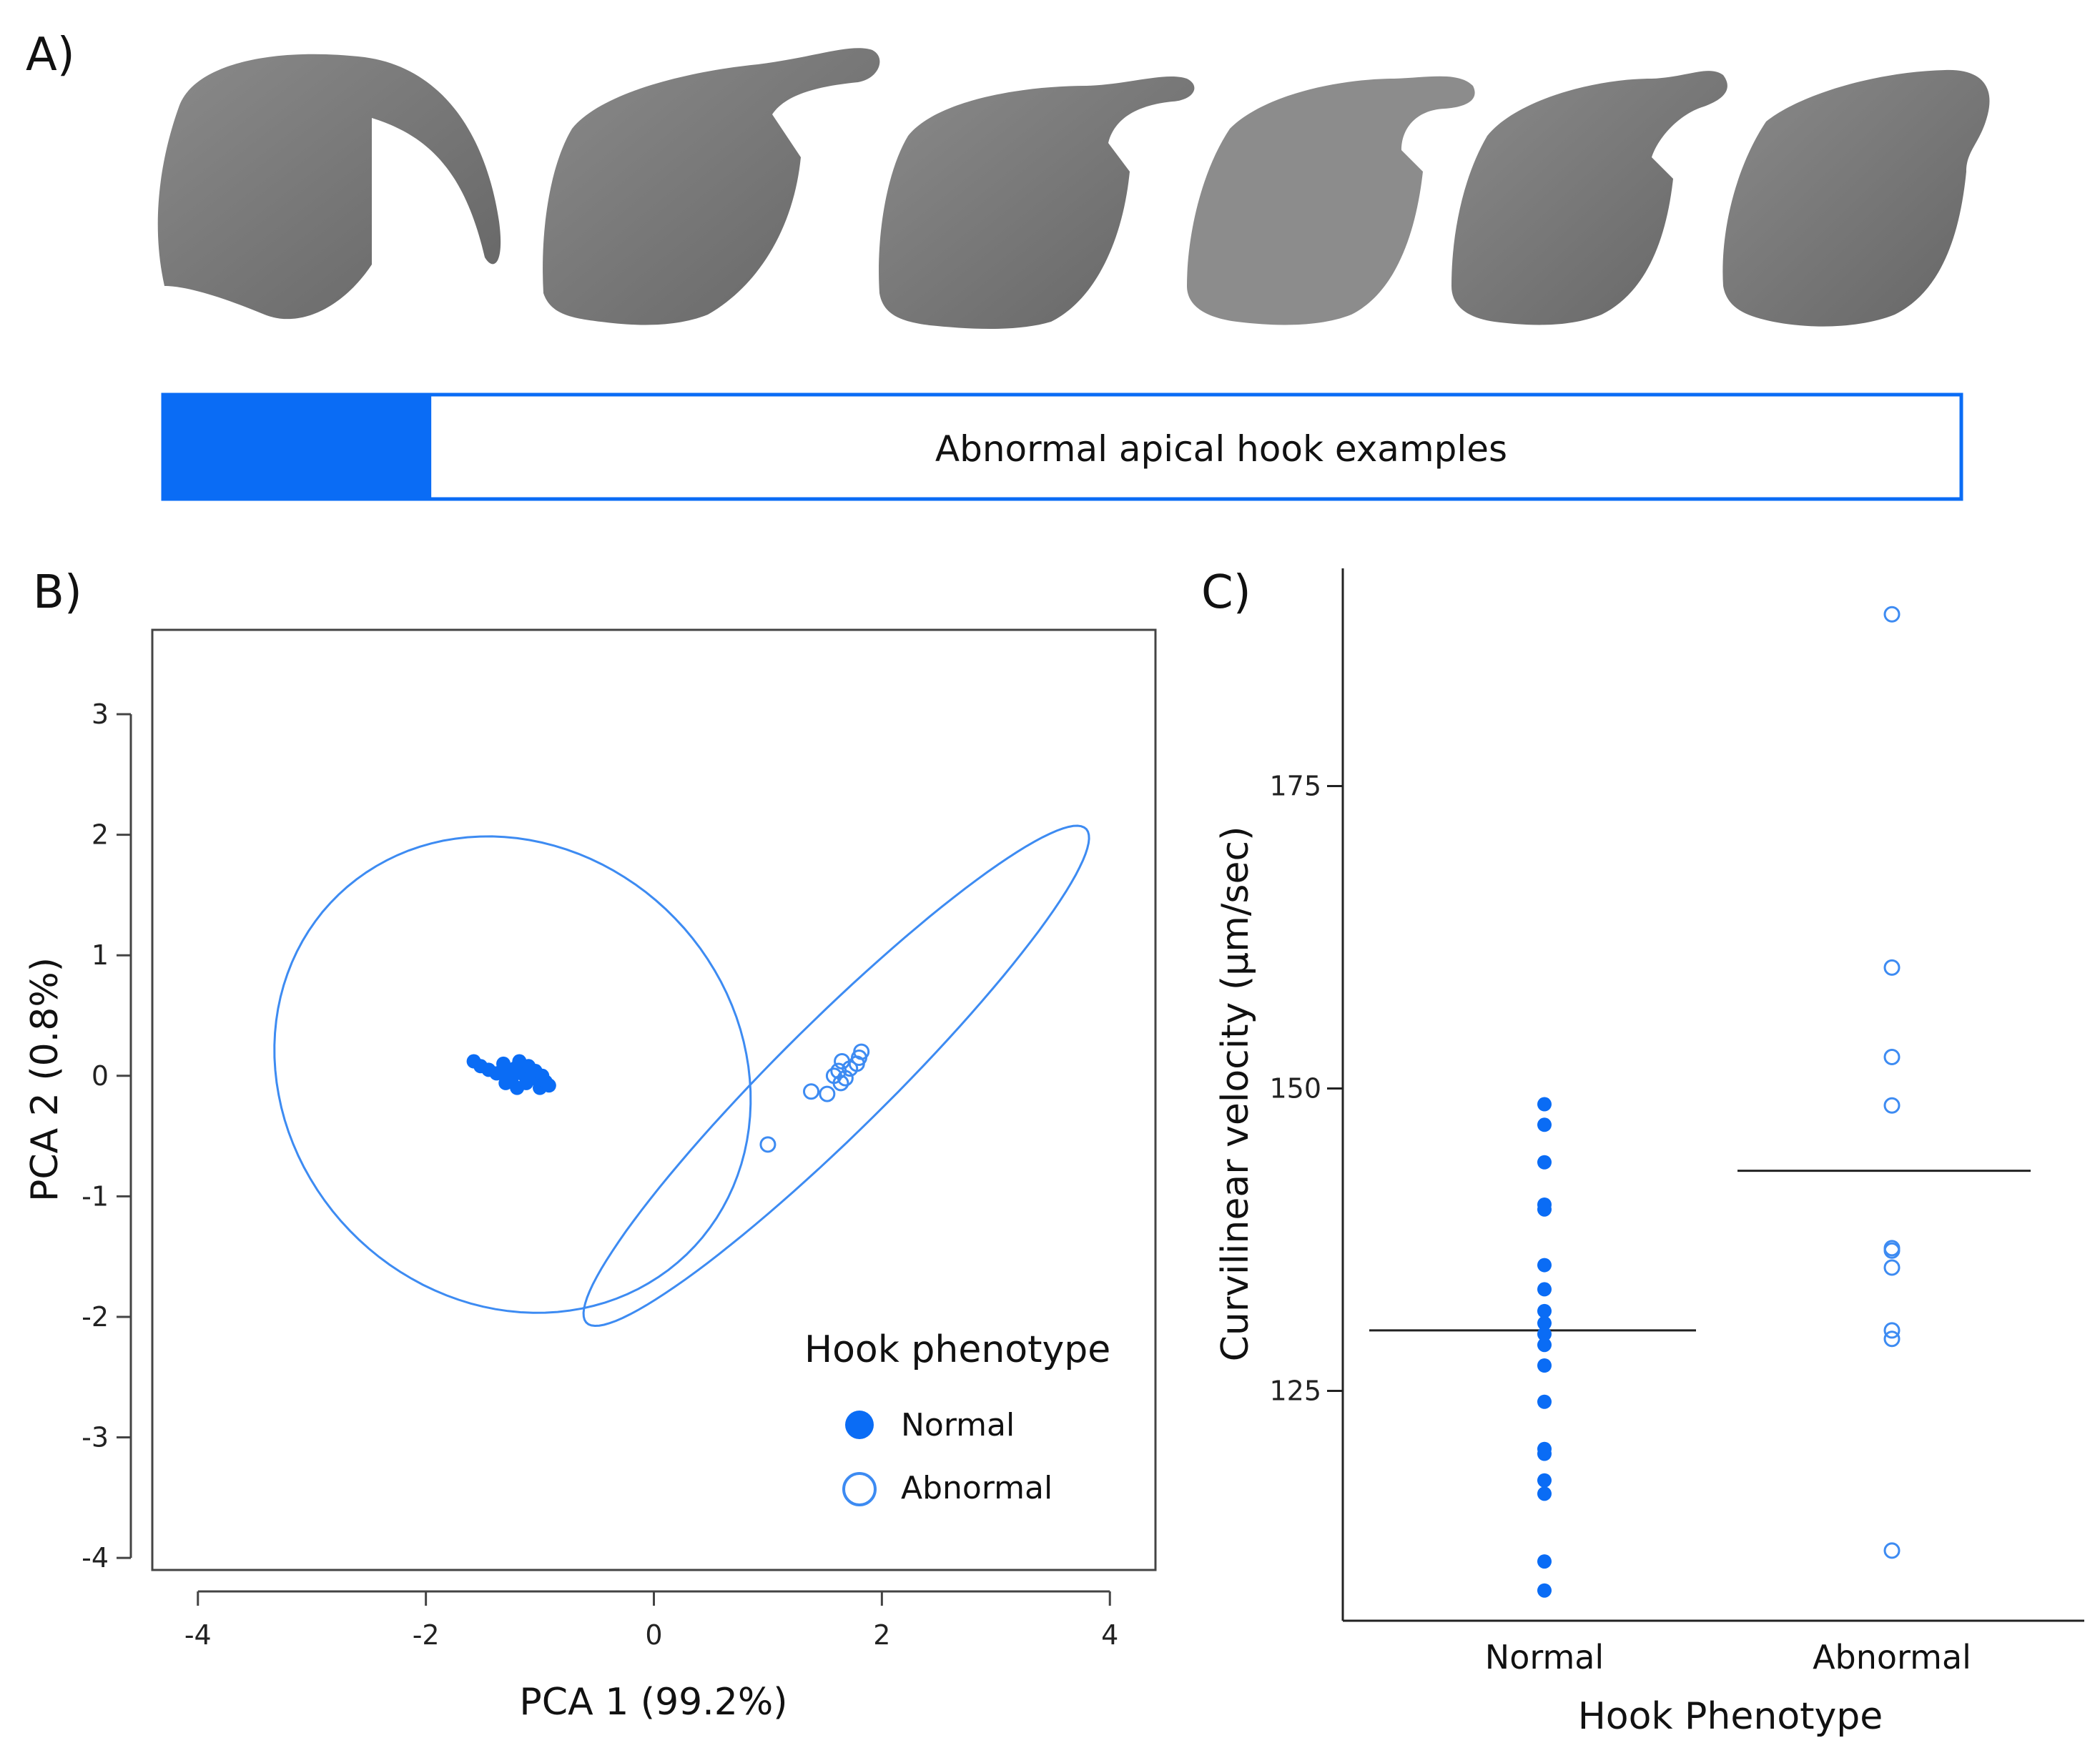 The image size is (2100, 1758). I want to click on pca-ellipse-abnormal, so click(836, 1076).